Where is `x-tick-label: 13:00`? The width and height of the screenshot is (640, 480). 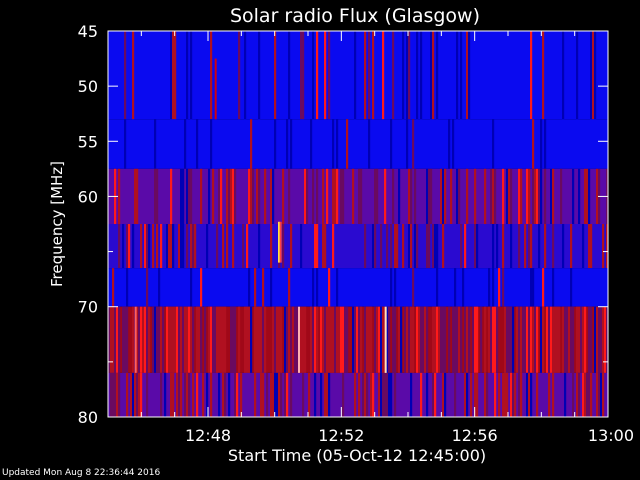 x-tick-label: 13:00 is located at coordinates (611, 435).